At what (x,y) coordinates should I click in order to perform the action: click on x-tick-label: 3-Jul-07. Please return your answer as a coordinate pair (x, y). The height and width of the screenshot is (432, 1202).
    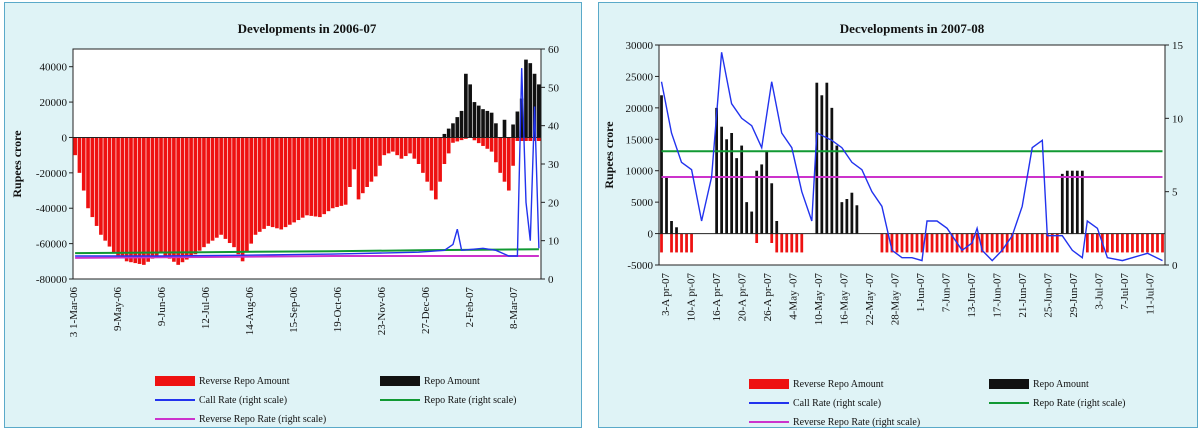
    Looking at the image, I should click on (1100, 291).